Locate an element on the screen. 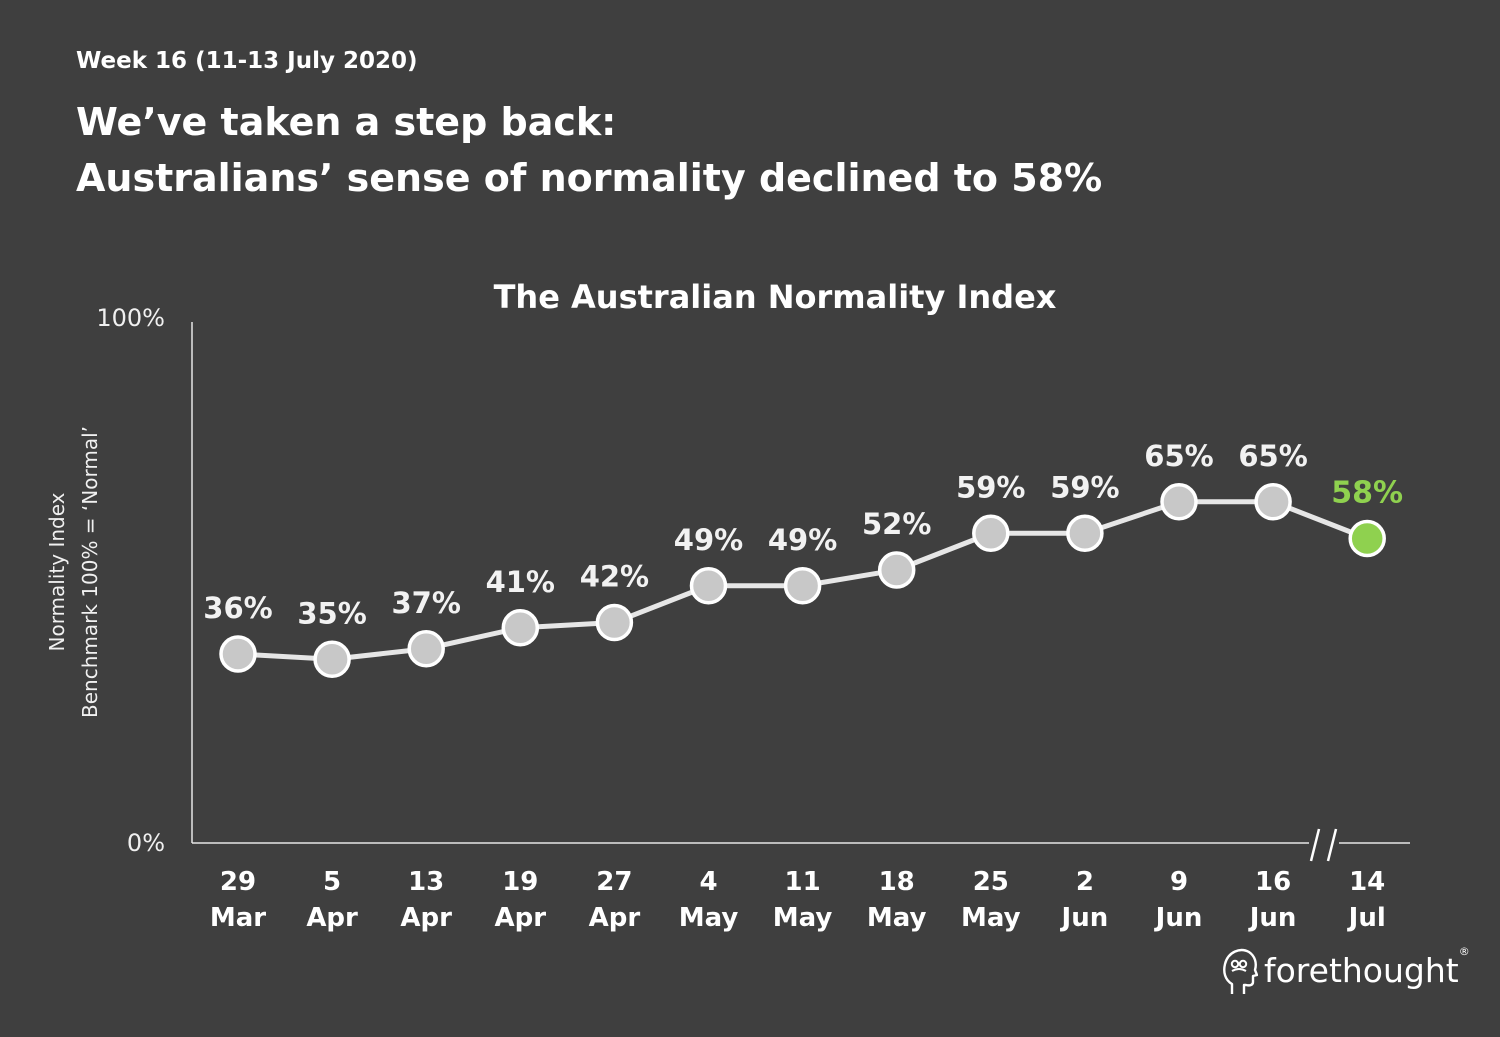  chart-title: The Australian Normality Index is located at coordinates (775, 297).